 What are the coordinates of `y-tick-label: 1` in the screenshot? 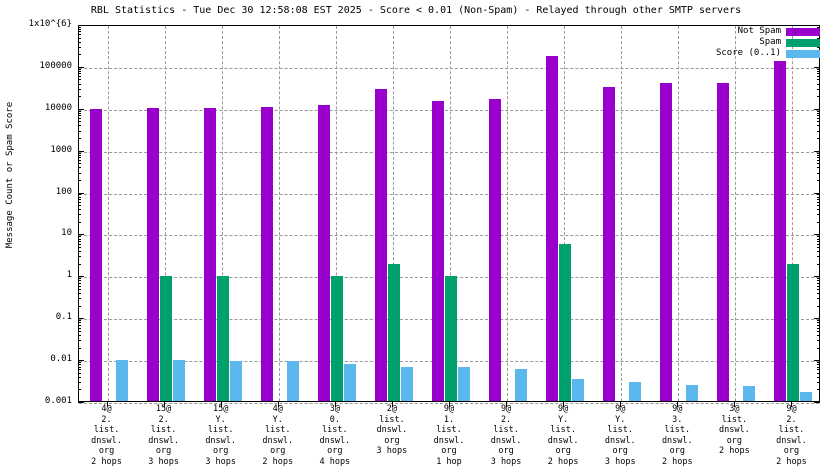 It's located at (69, 275).